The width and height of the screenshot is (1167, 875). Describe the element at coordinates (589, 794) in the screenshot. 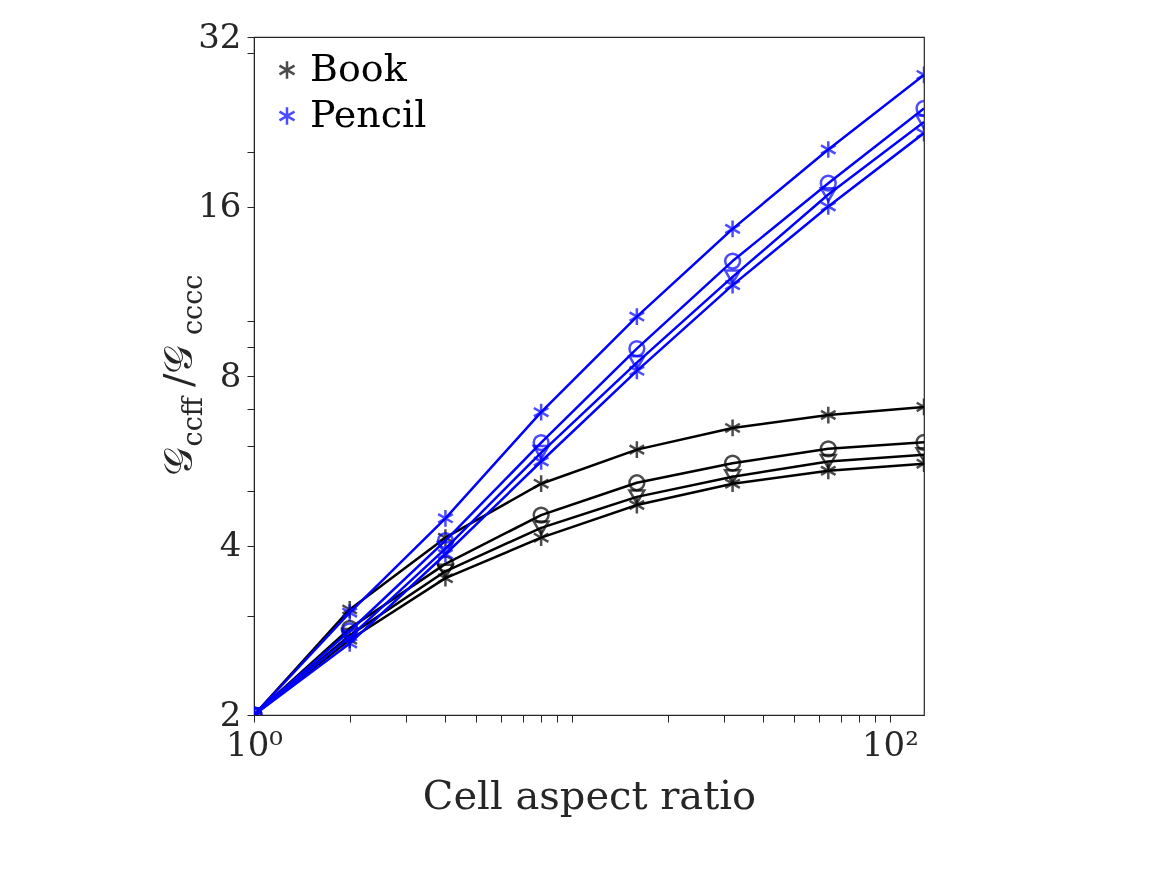

I see `x-axis-title: Cell aspect ratio` at that location.